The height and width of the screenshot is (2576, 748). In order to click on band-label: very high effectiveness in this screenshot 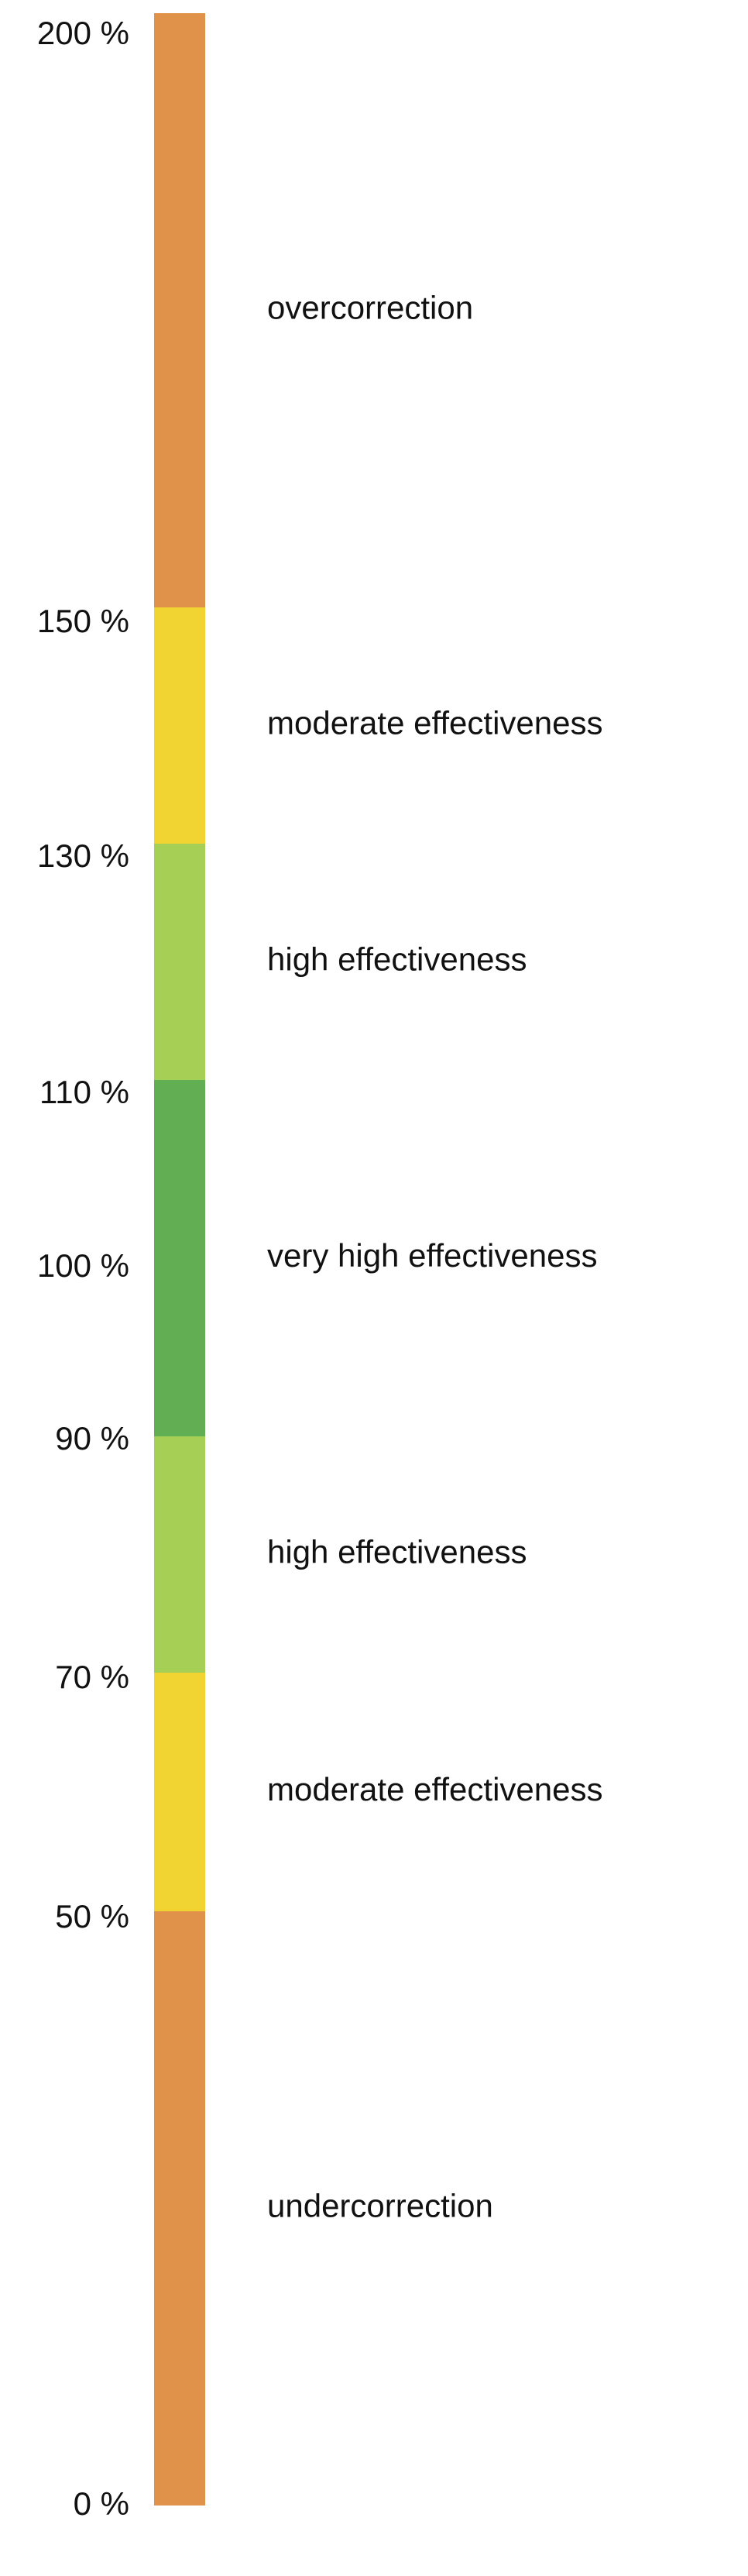, I will do `click(432, 1255)`.